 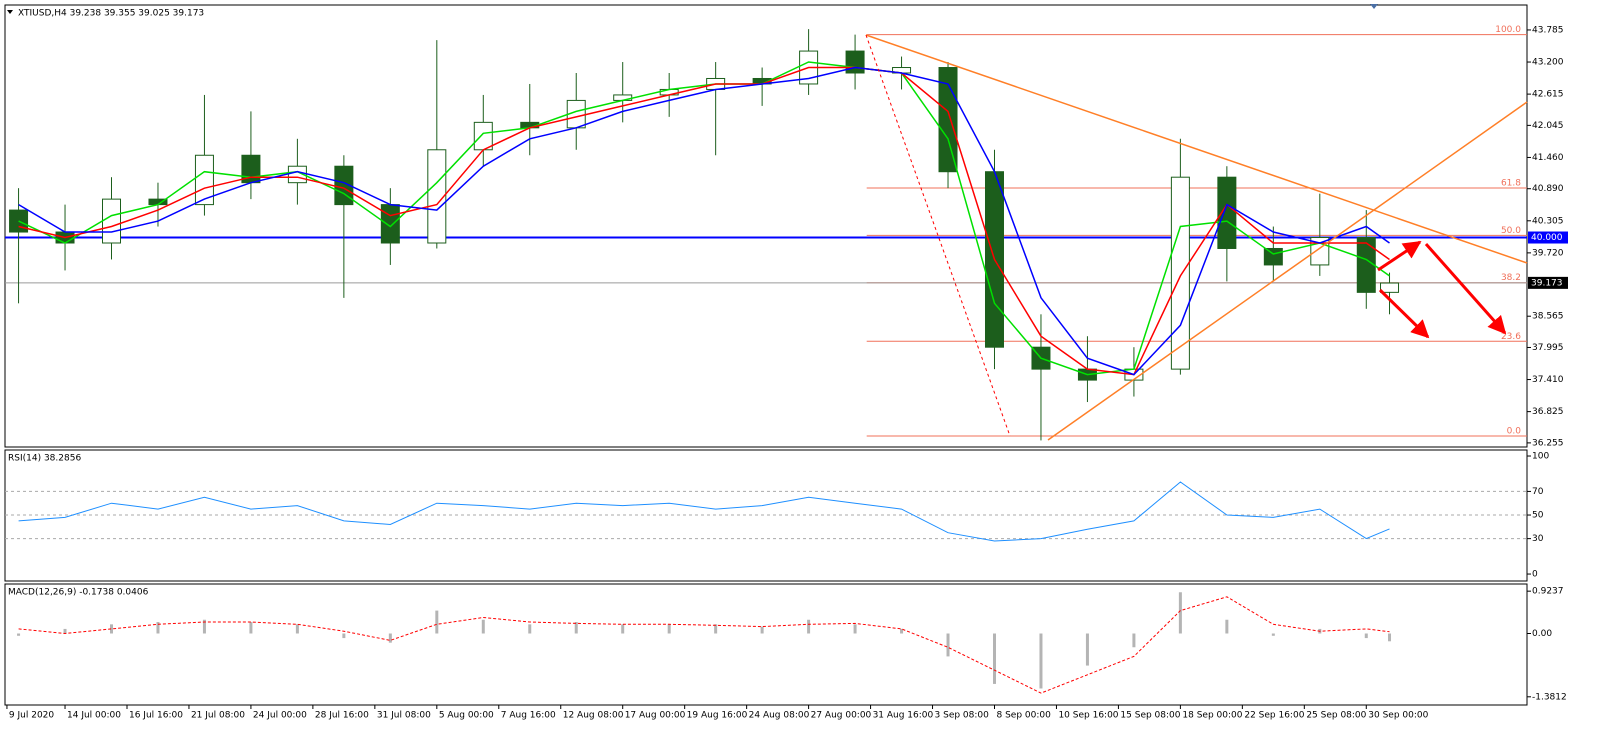 I want to click on x-tick-label: 10 Sep 16:00, so click(x=1088, y=716).